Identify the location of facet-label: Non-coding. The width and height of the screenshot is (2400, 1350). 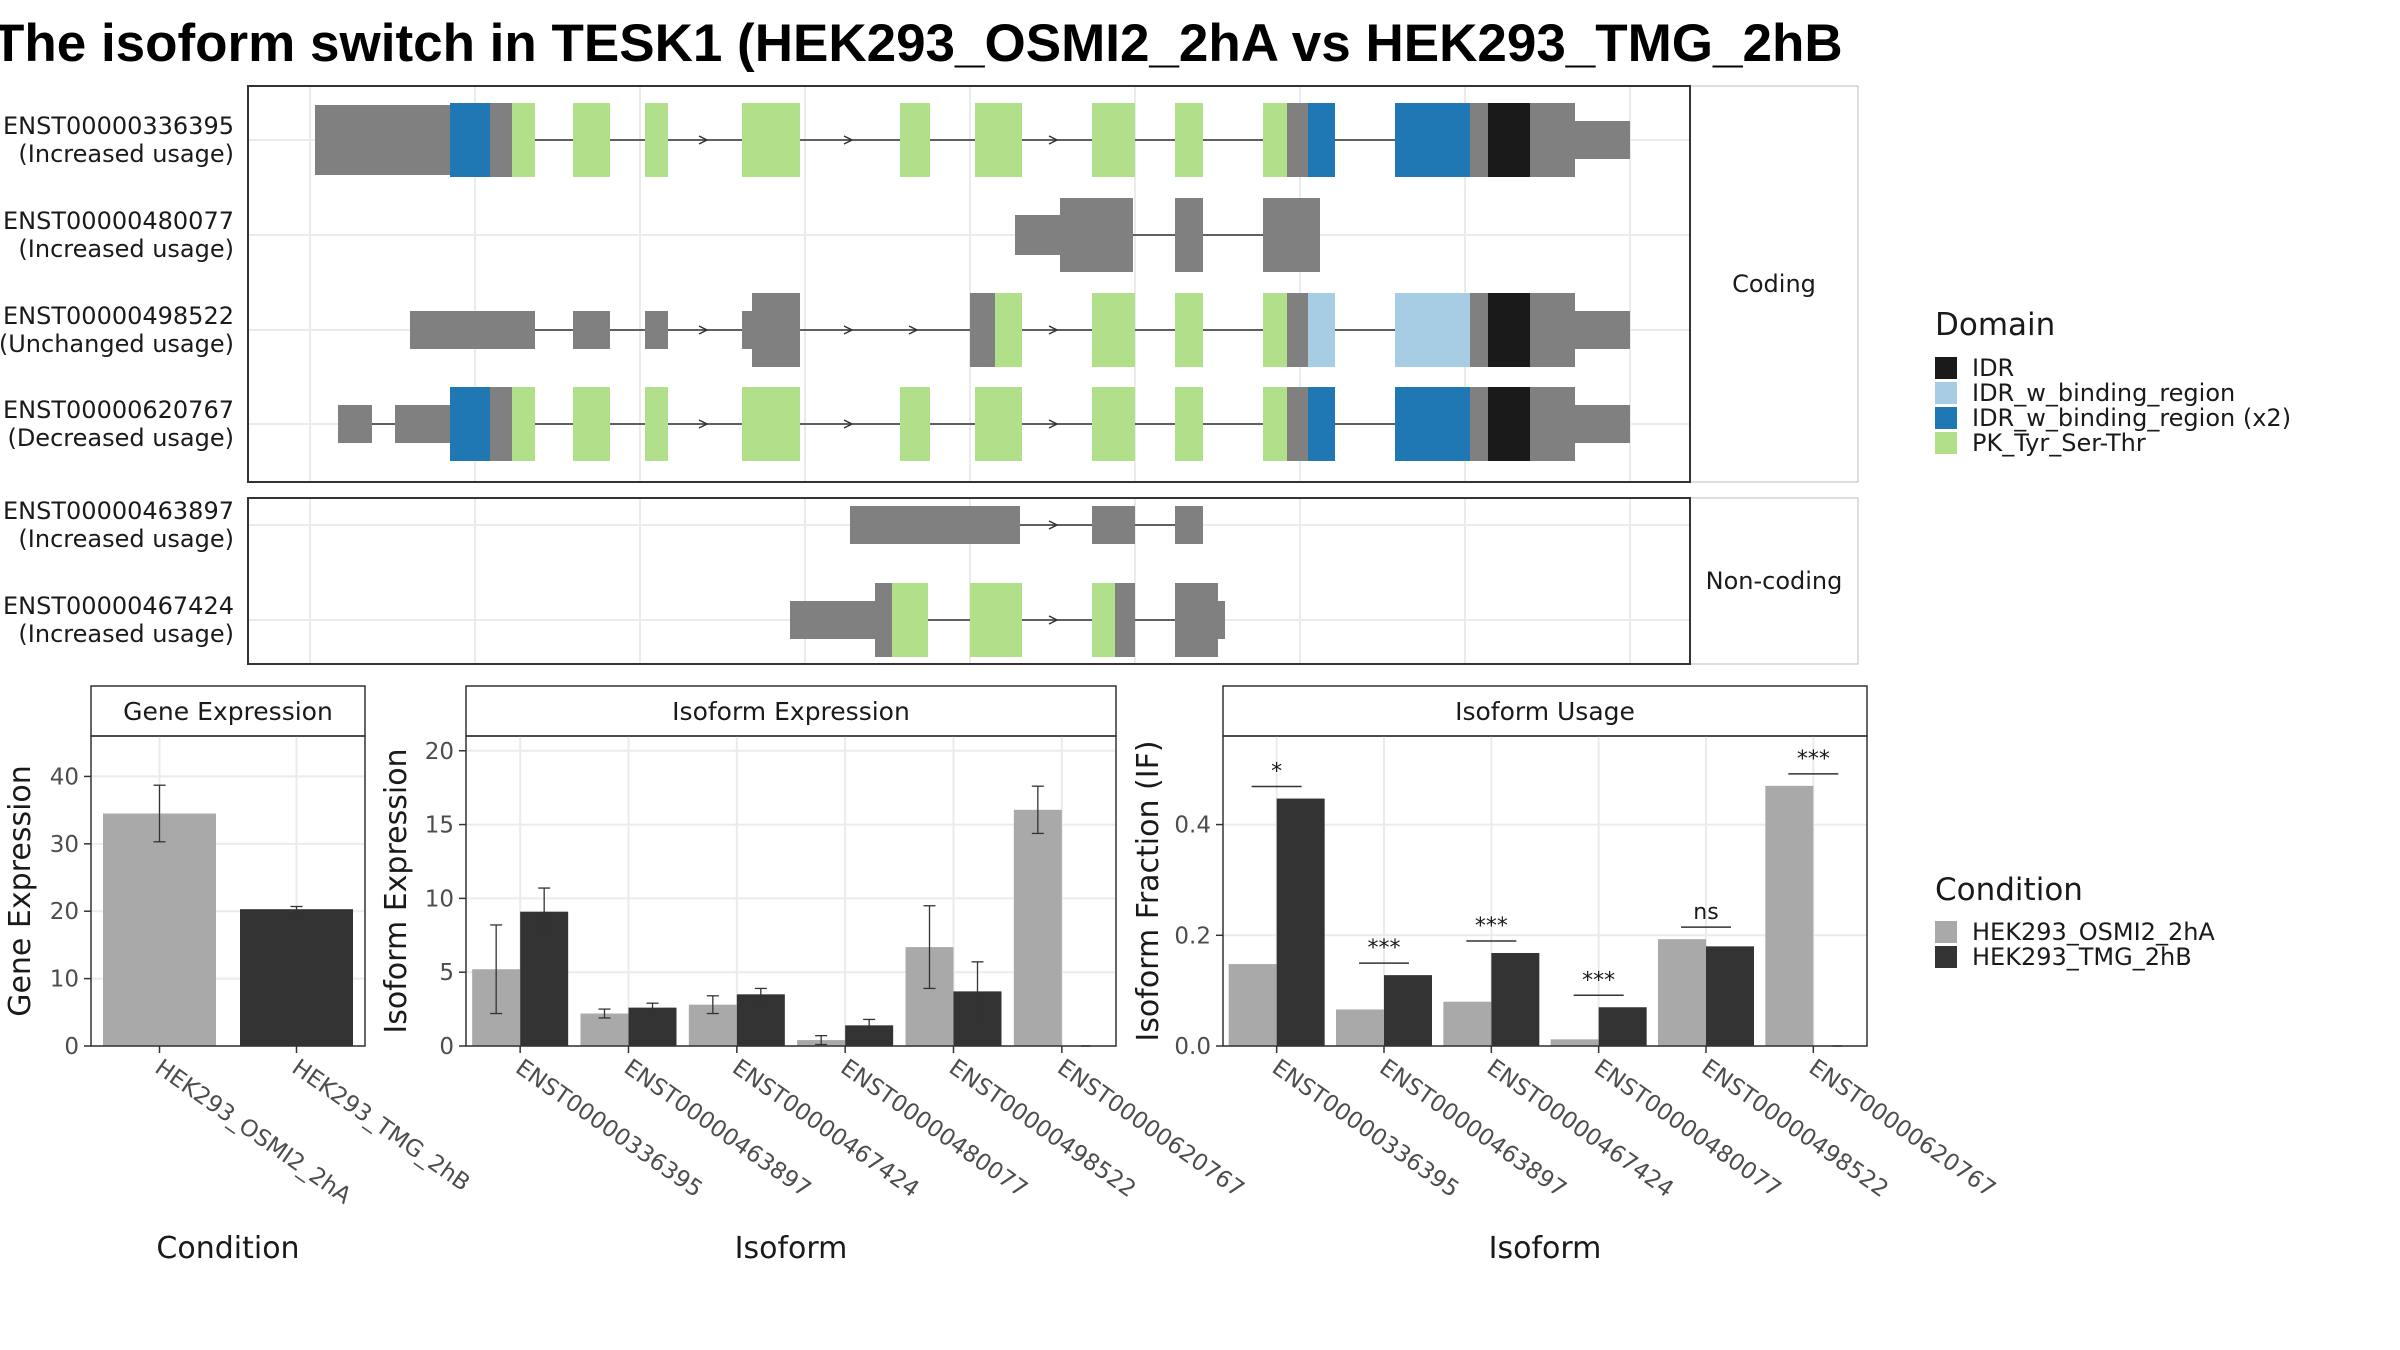
(1774, 581).